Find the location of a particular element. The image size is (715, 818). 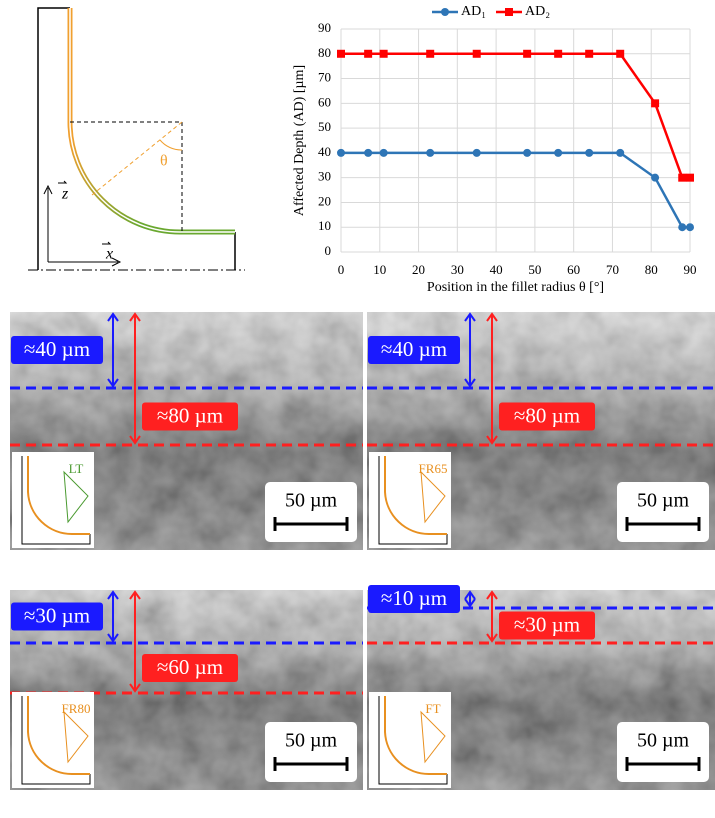

y-tick-label: 0 is located at coordinates (328, 250).